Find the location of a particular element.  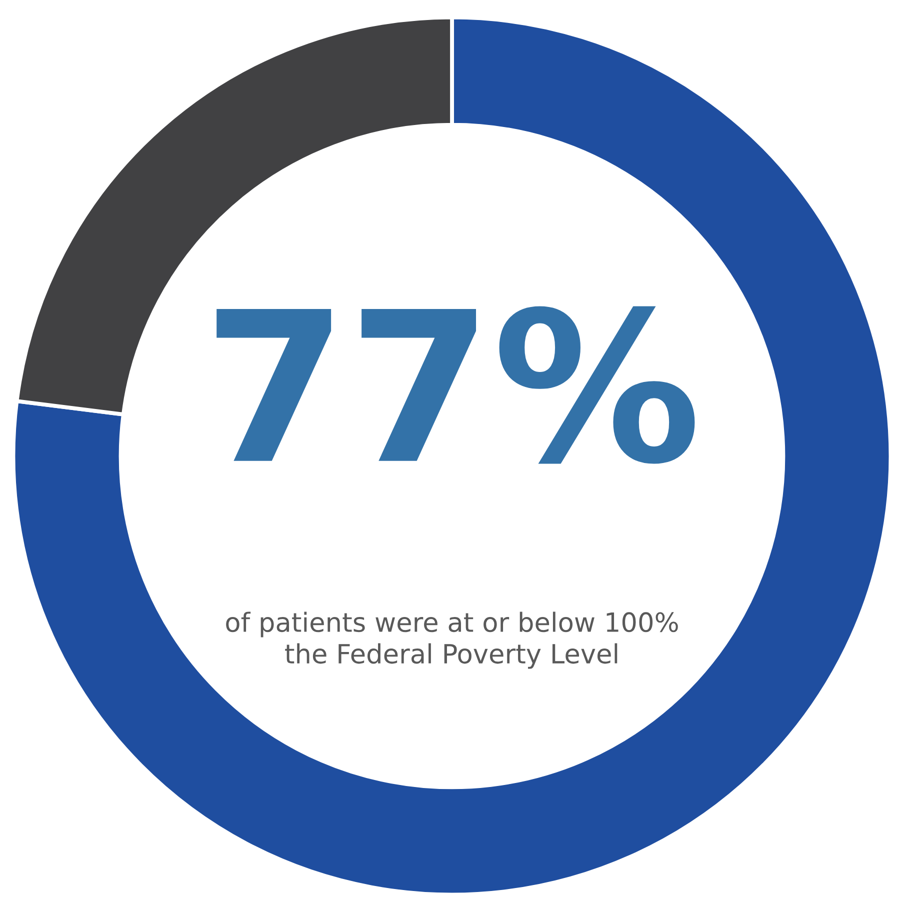

text: of patients were at or below 100% the Federal Poverty Level is located at coordinates (452, 640).